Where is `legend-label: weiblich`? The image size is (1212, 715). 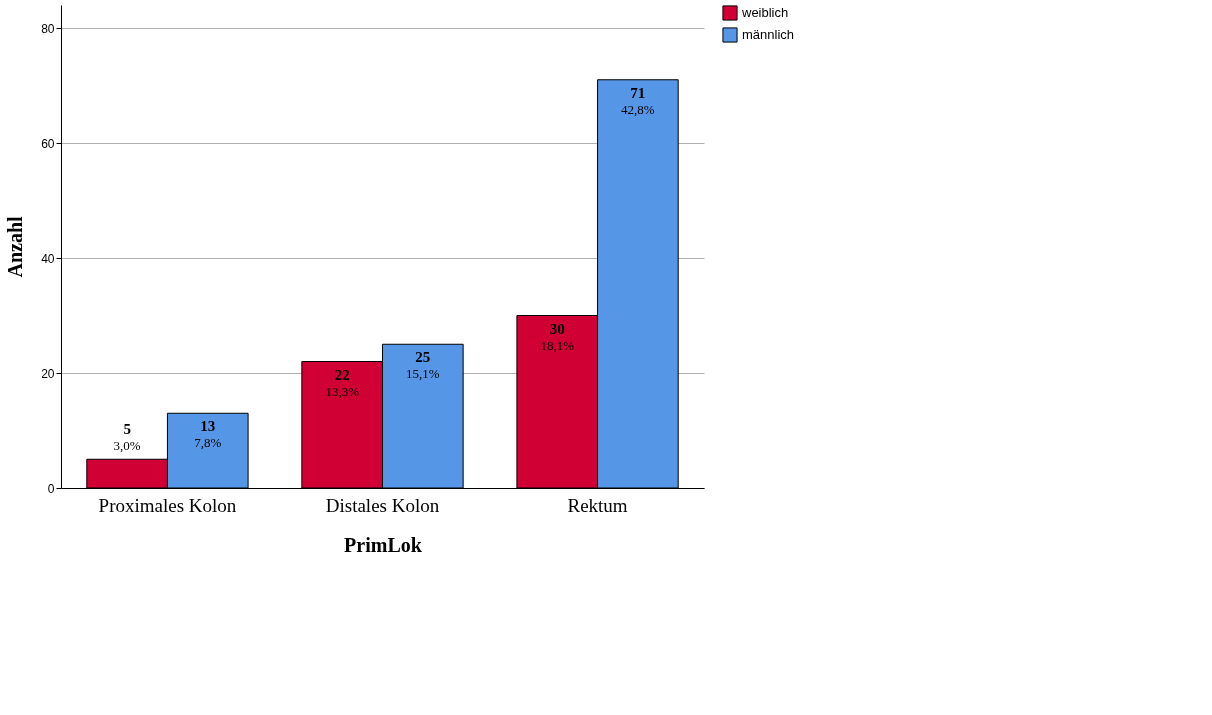 legend-label: weiblich is located at coordinates (765, 12).